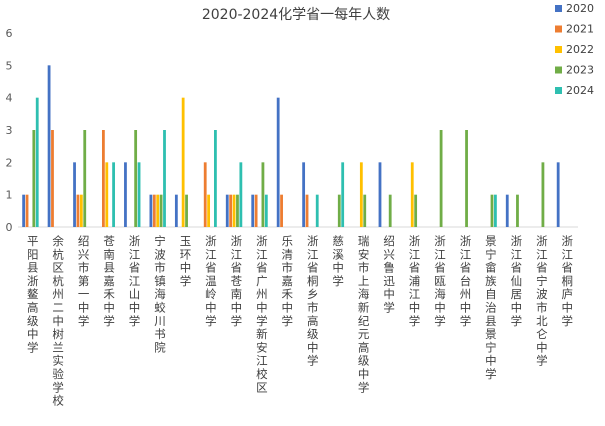 The image size is (605, 426). I want to click on x-category-label: 浙江省温岭中学, so click(211, 281).